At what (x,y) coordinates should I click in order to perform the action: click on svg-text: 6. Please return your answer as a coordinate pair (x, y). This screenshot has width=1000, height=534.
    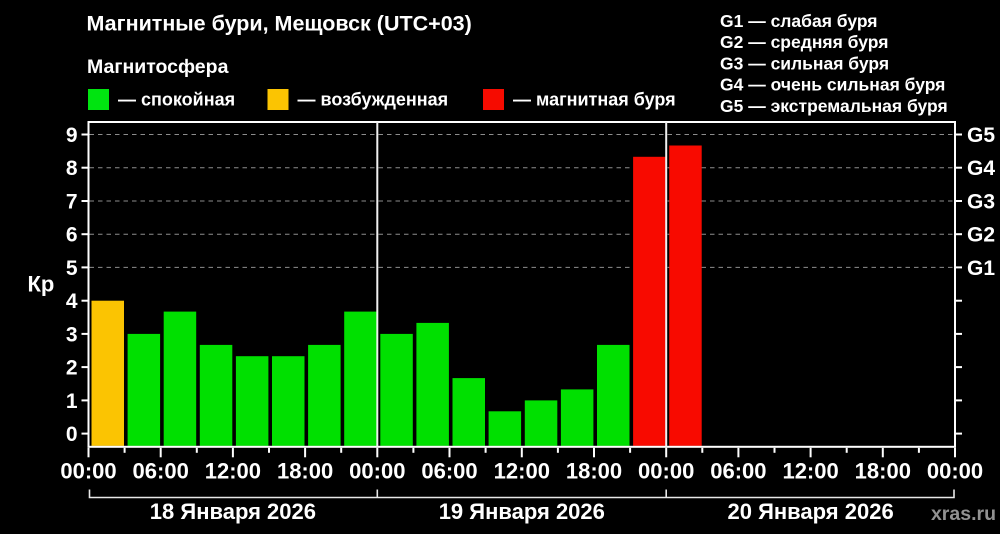
    Looking at the image, I should click on (72, 235).